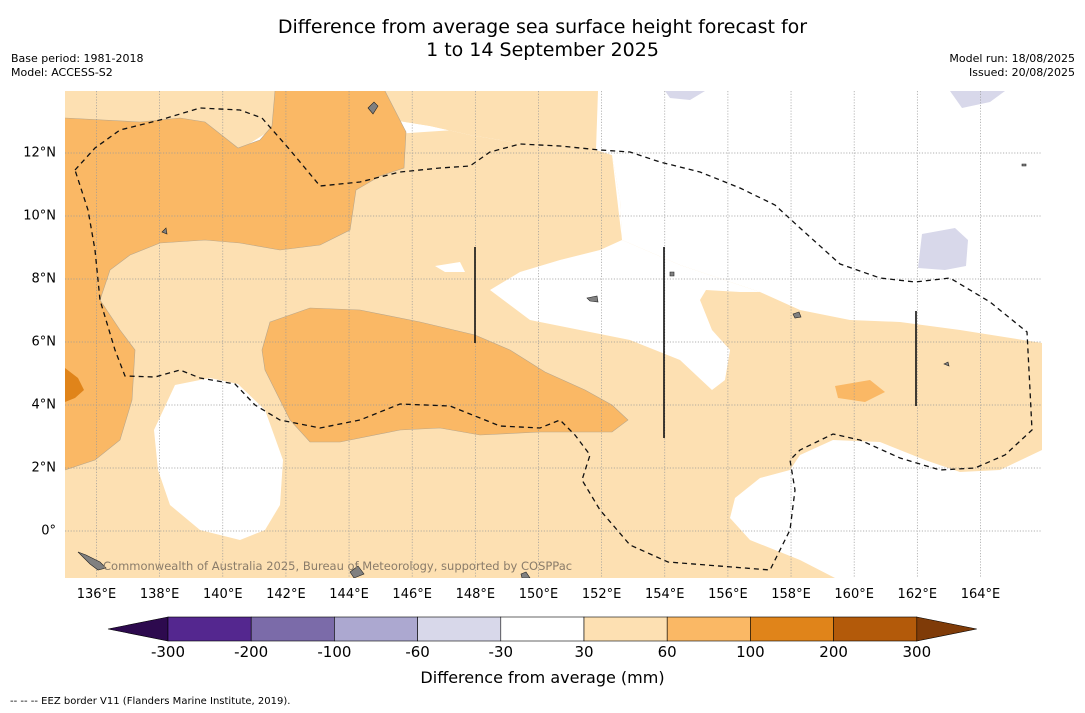 The width and height of the screenshot is (1085, 713). What do you see at coordinates (62, 72) in the screenshot?
I see `model-label: Model: ACCESS-S2` at bounding box center [62, 72].